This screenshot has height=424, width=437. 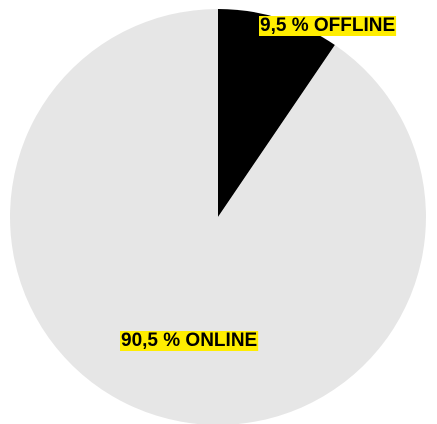 I want to click on label-highlight-online, so click(x=189, y=341).